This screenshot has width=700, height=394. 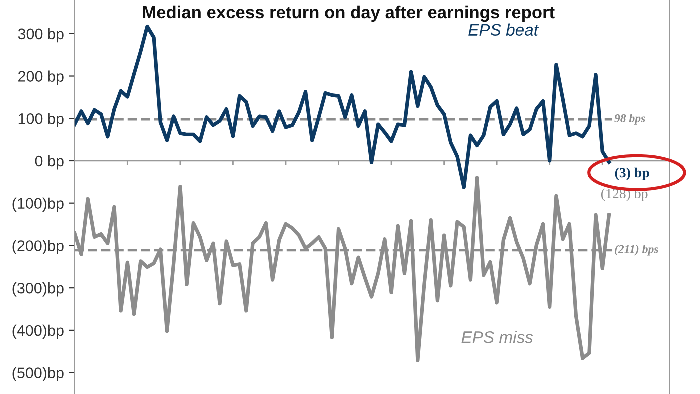 What do you see at coordinates (41, 35) in the screenshot?
I see `y-tick-label: 300 bp` at bounding box center [41, 35].